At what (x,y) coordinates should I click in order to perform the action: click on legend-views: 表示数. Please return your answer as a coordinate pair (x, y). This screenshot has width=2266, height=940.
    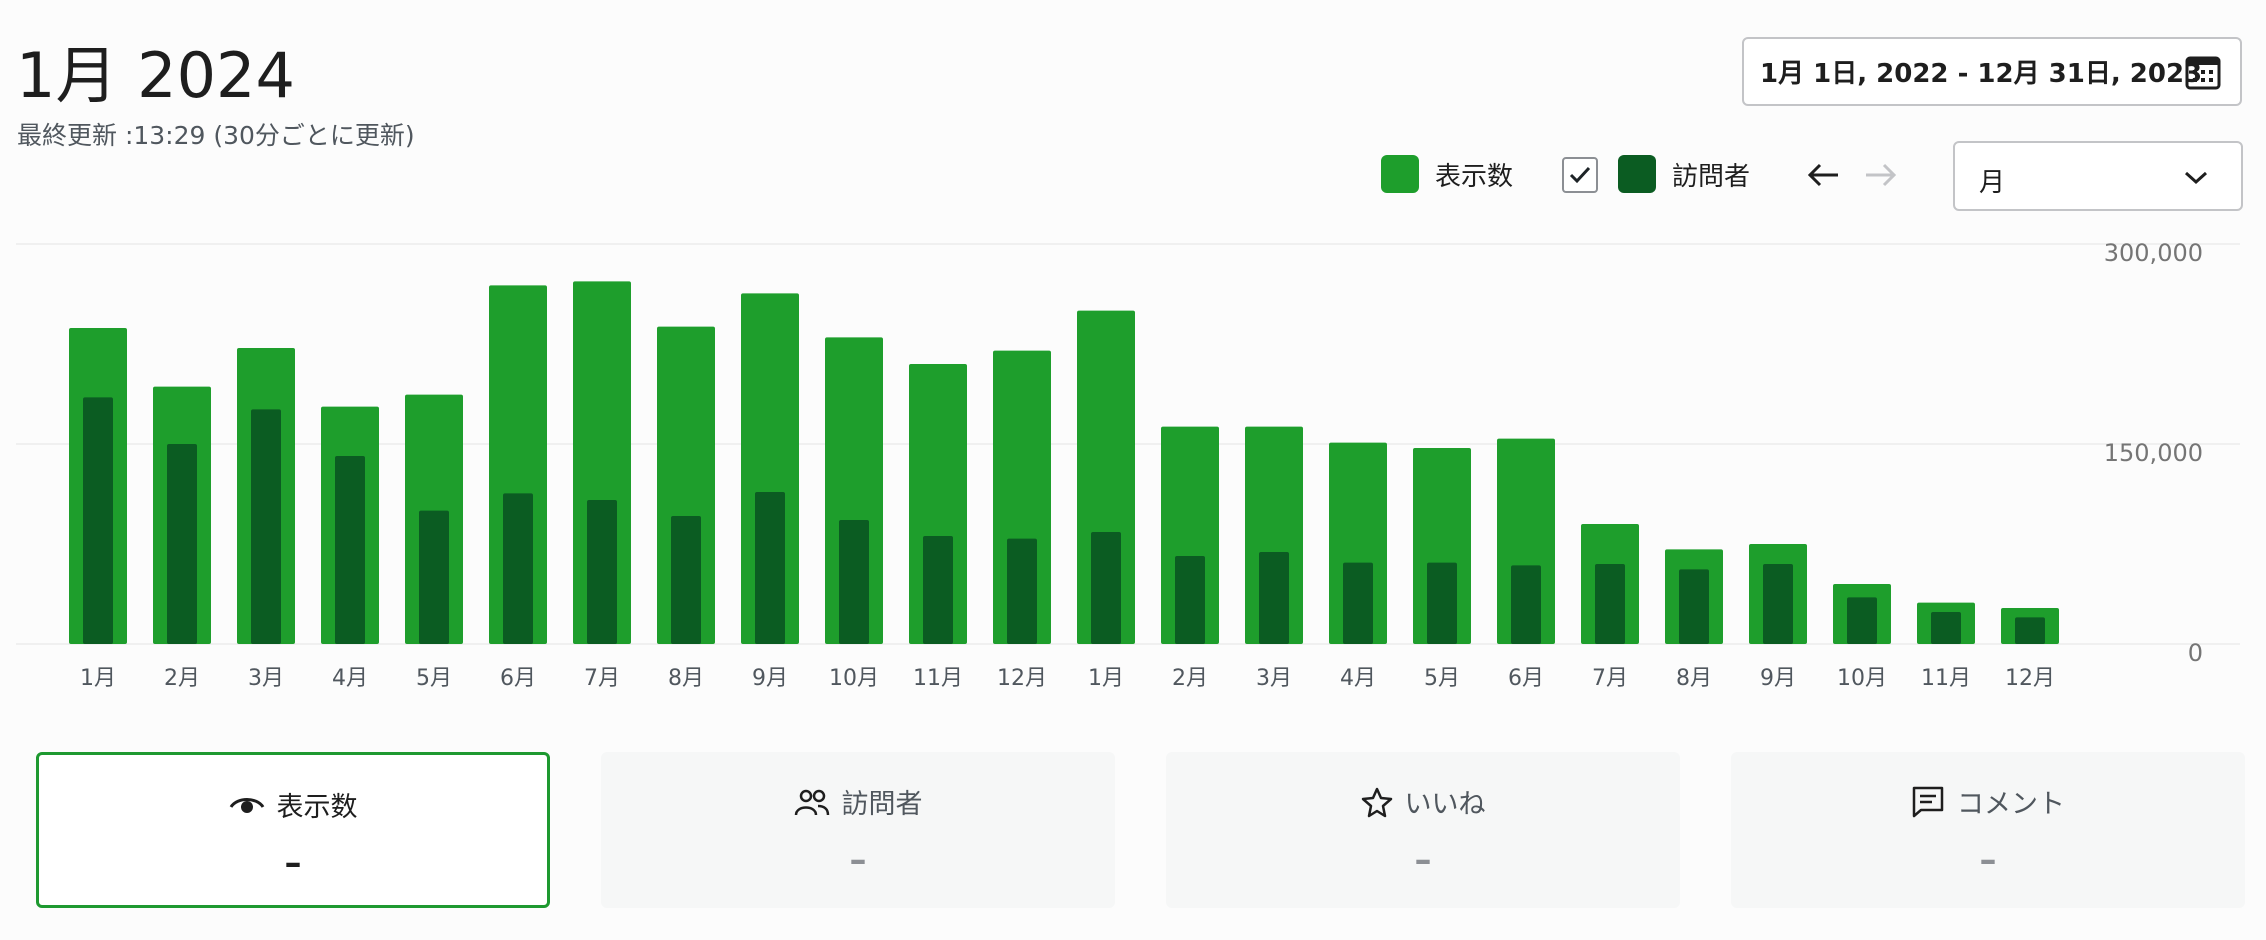
    Looking at the image, I should click on (1447, 174).